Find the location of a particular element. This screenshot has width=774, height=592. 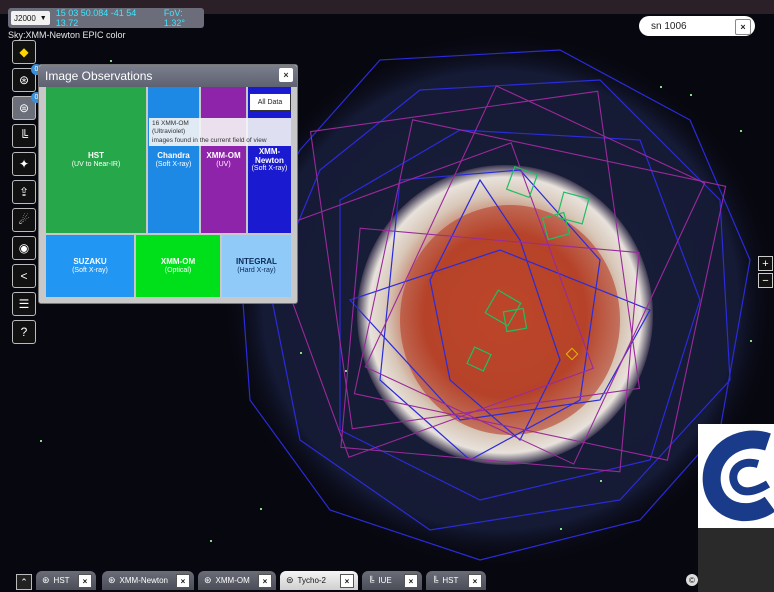

tab-xmm-newton-catalog: ⊛ XMM-Newton × is located at coordinates (148, 580).